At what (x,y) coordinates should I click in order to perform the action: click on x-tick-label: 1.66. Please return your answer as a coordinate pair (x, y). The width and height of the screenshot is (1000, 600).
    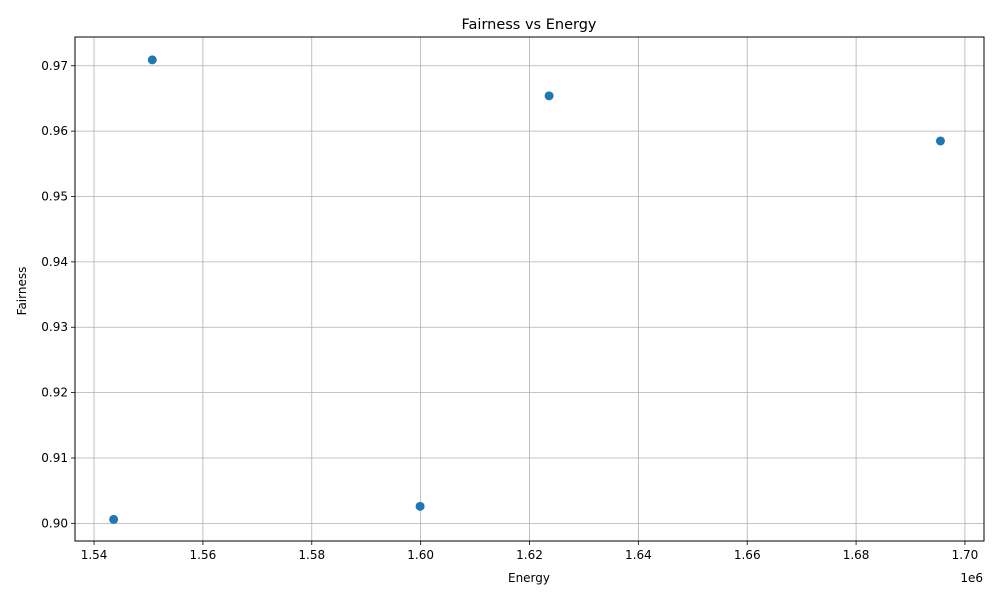
    Looking at the image, I should click on (747, 555).